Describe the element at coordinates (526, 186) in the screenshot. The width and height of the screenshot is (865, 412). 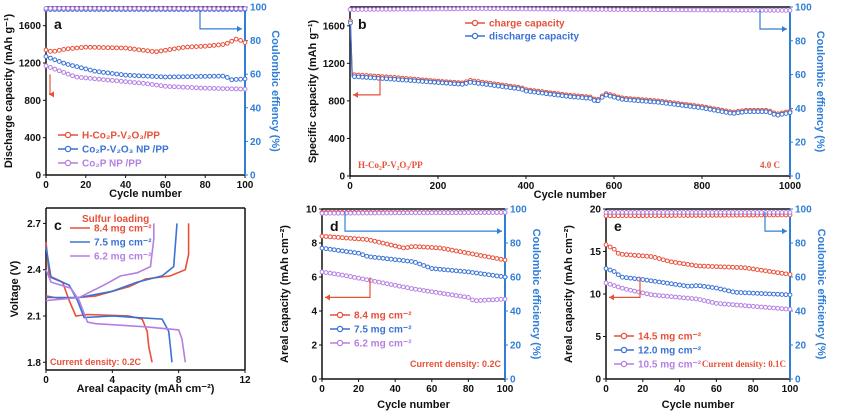
I see `x-tick-label: 400` at that location.